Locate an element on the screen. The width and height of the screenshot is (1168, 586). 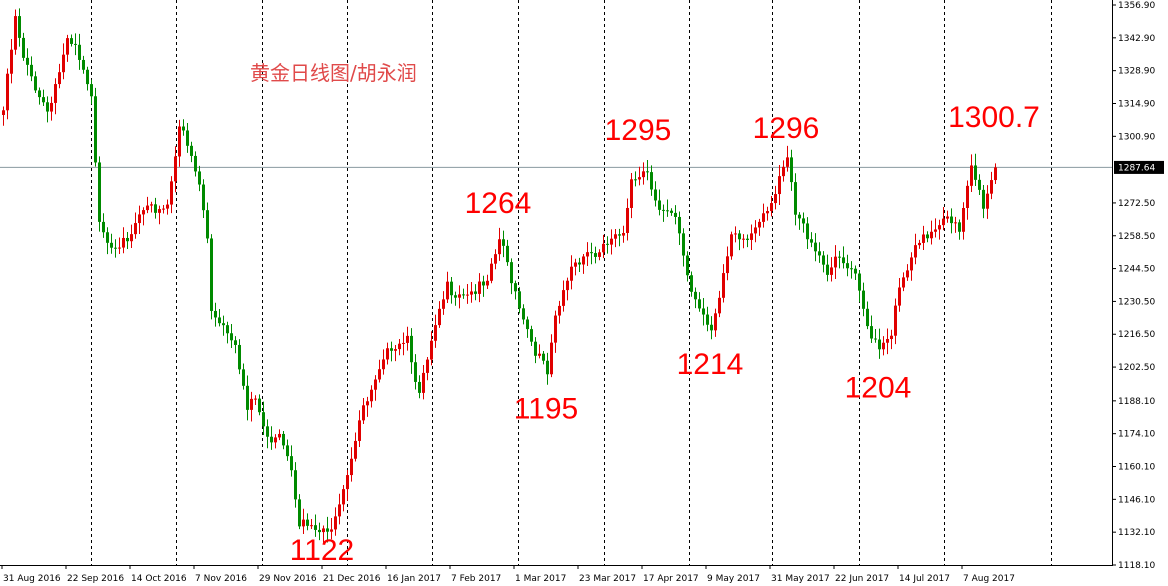
x-tick-label: 7 Aug 2017 is located at coordinates (989, 579).